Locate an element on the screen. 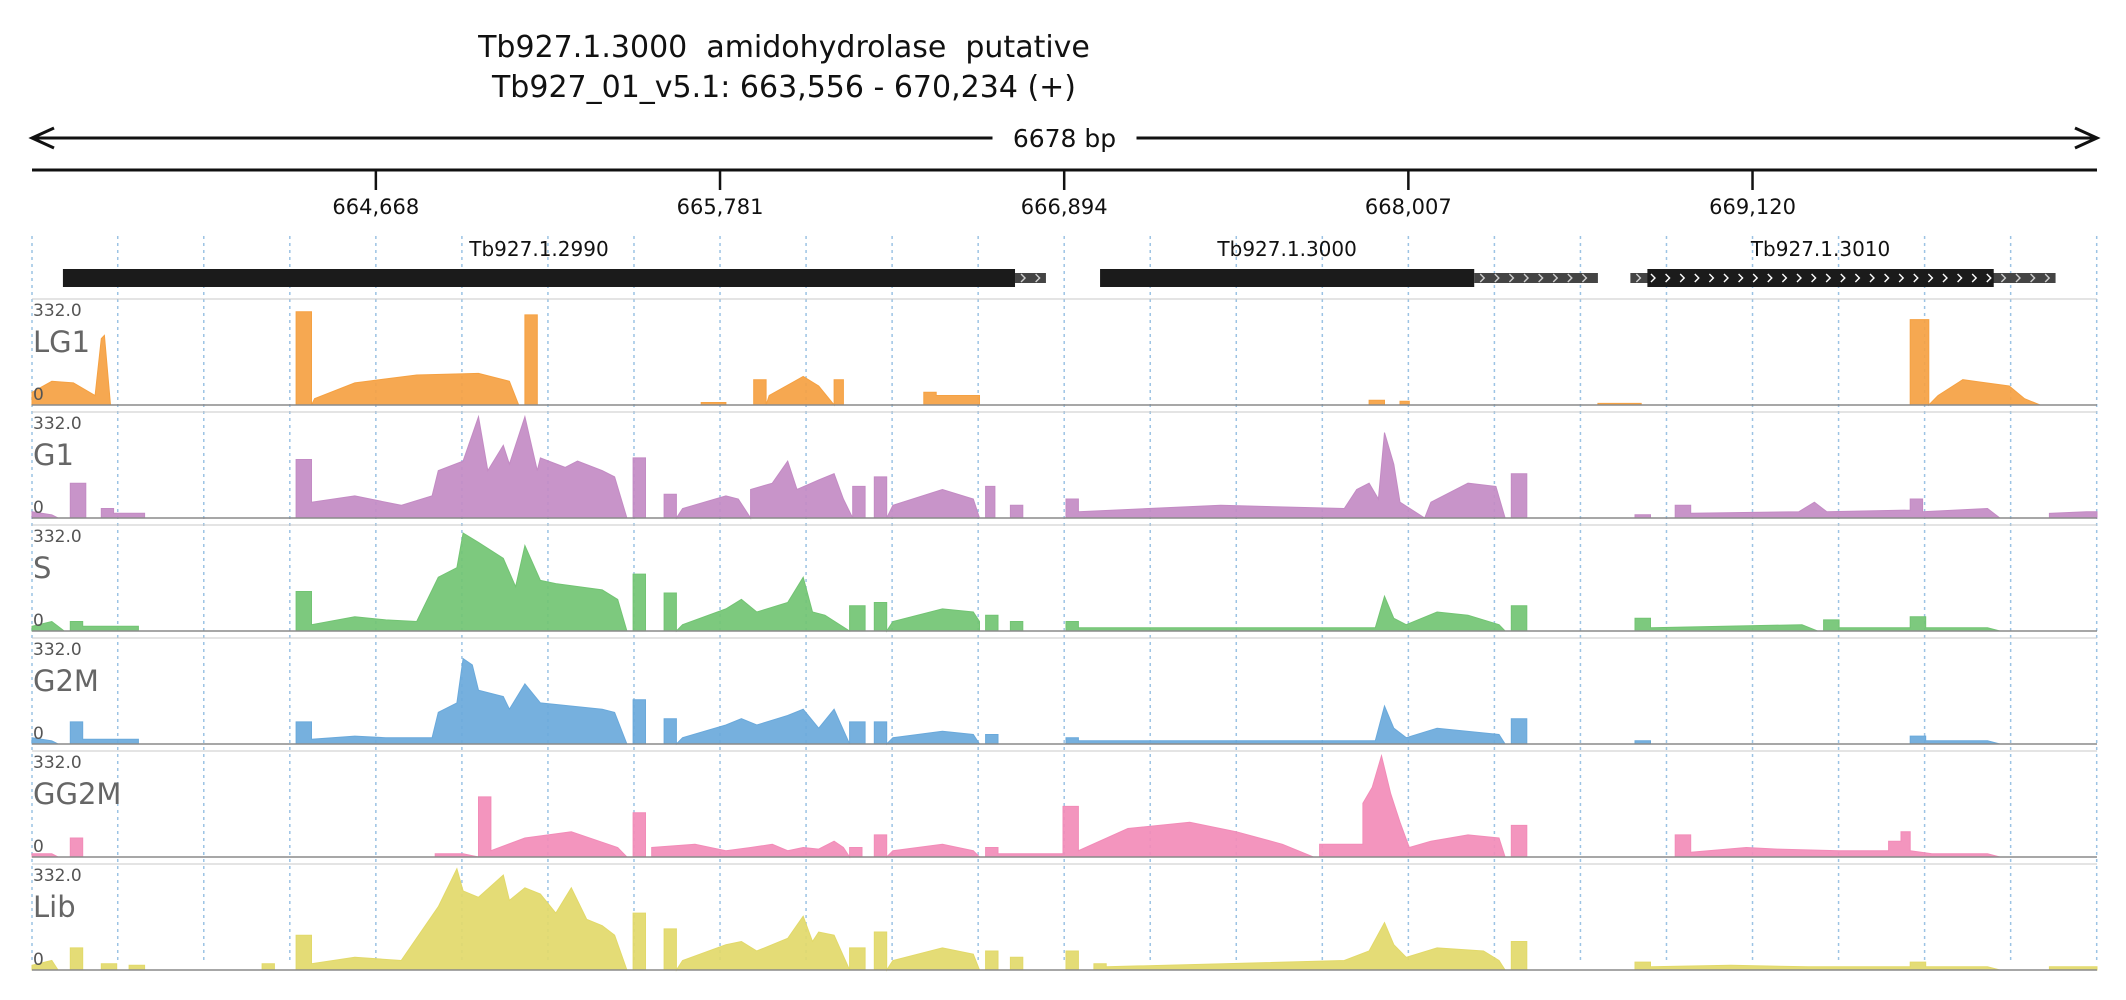 The width and height of the screenshot is (2126, 1000). span-arrow-right-head is located at coordinates (2087, 138).